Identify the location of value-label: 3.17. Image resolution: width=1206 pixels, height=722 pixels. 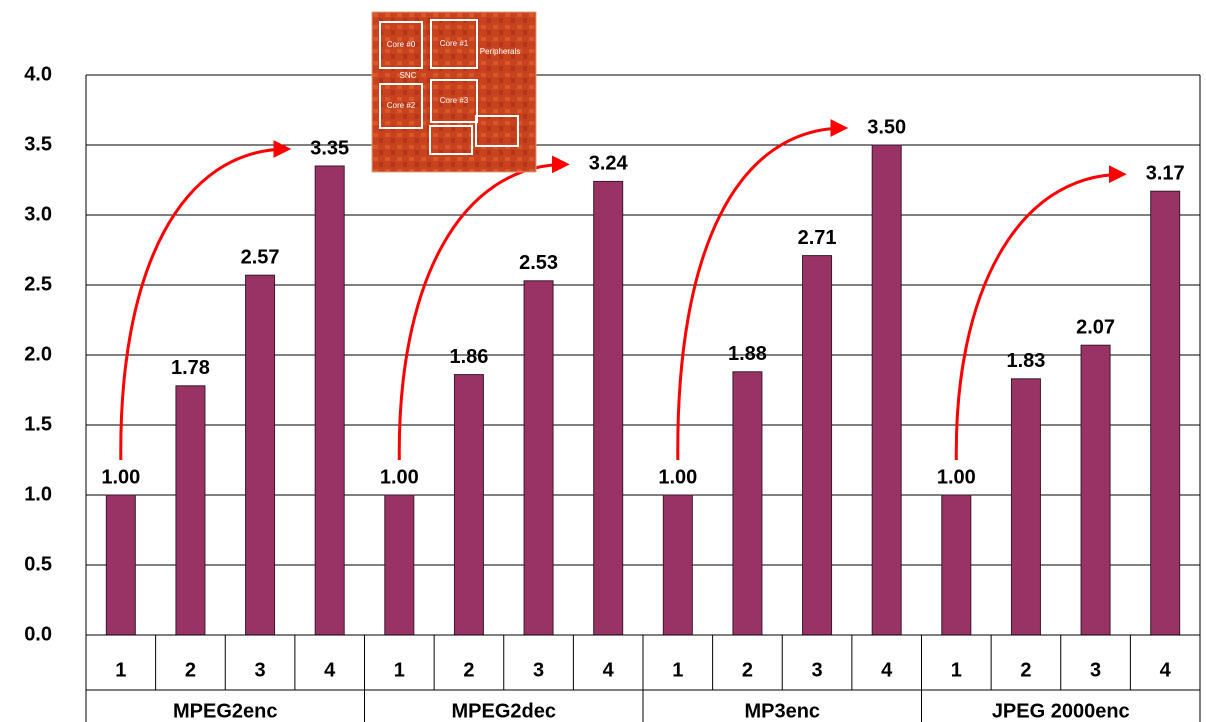
(1165, 173).